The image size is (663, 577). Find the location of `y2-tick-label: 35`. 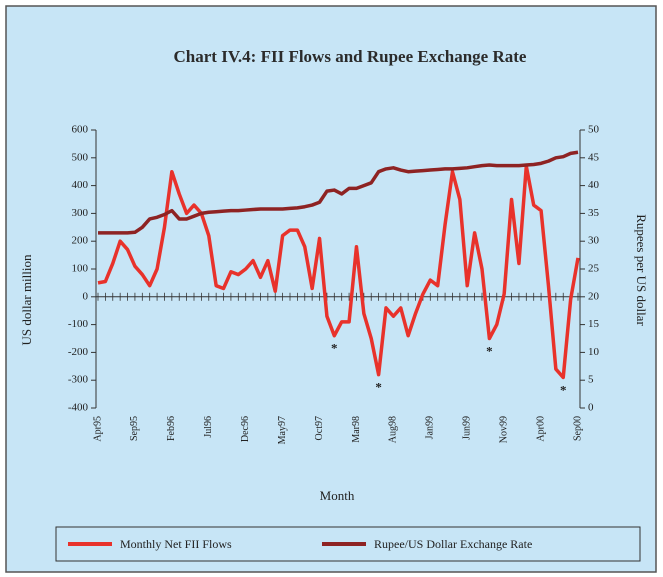

y2-tick-label: 35 is located at coordinates (594, 213).